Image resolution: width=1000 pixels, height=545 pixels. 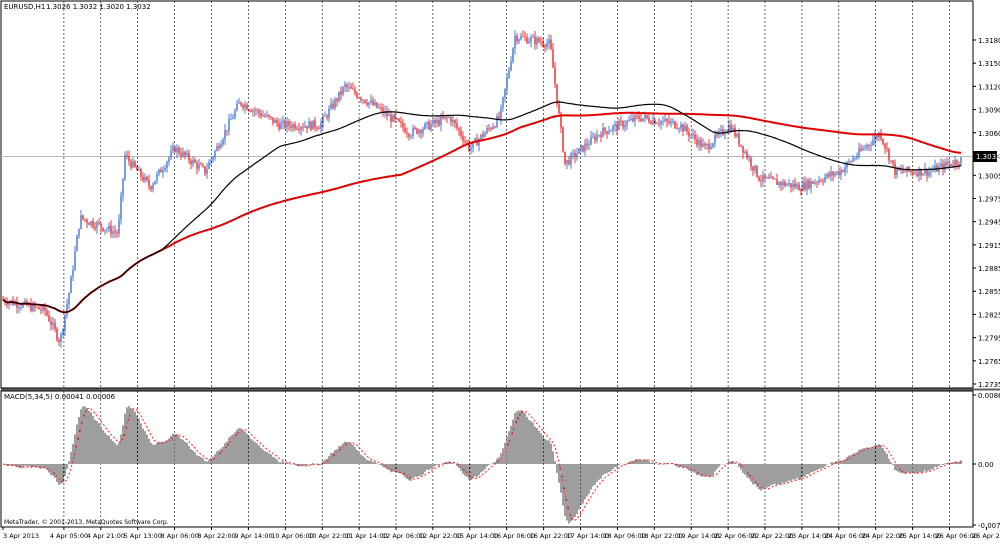 I want to click on ohlc-values: 1.3026 1.3032 1.3020 1.3032, so click(x=98, y=7).